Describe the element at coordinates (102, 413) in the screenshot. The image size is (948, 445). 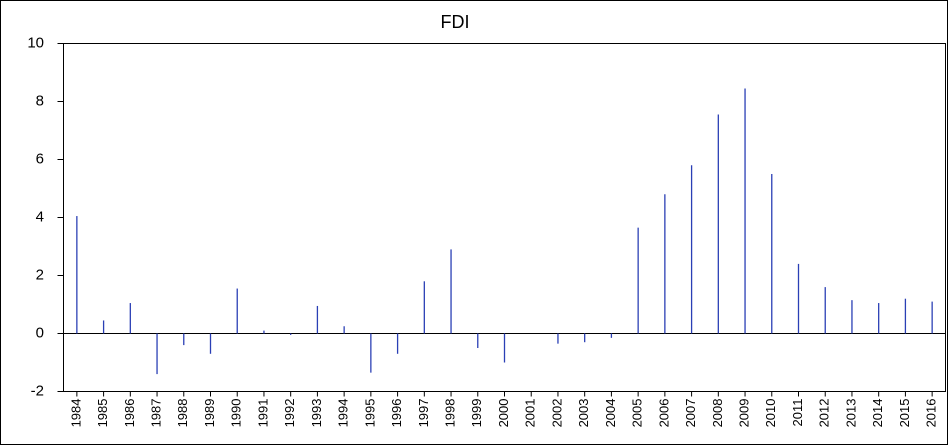
I see `x-tick-label: 1985` at that location.